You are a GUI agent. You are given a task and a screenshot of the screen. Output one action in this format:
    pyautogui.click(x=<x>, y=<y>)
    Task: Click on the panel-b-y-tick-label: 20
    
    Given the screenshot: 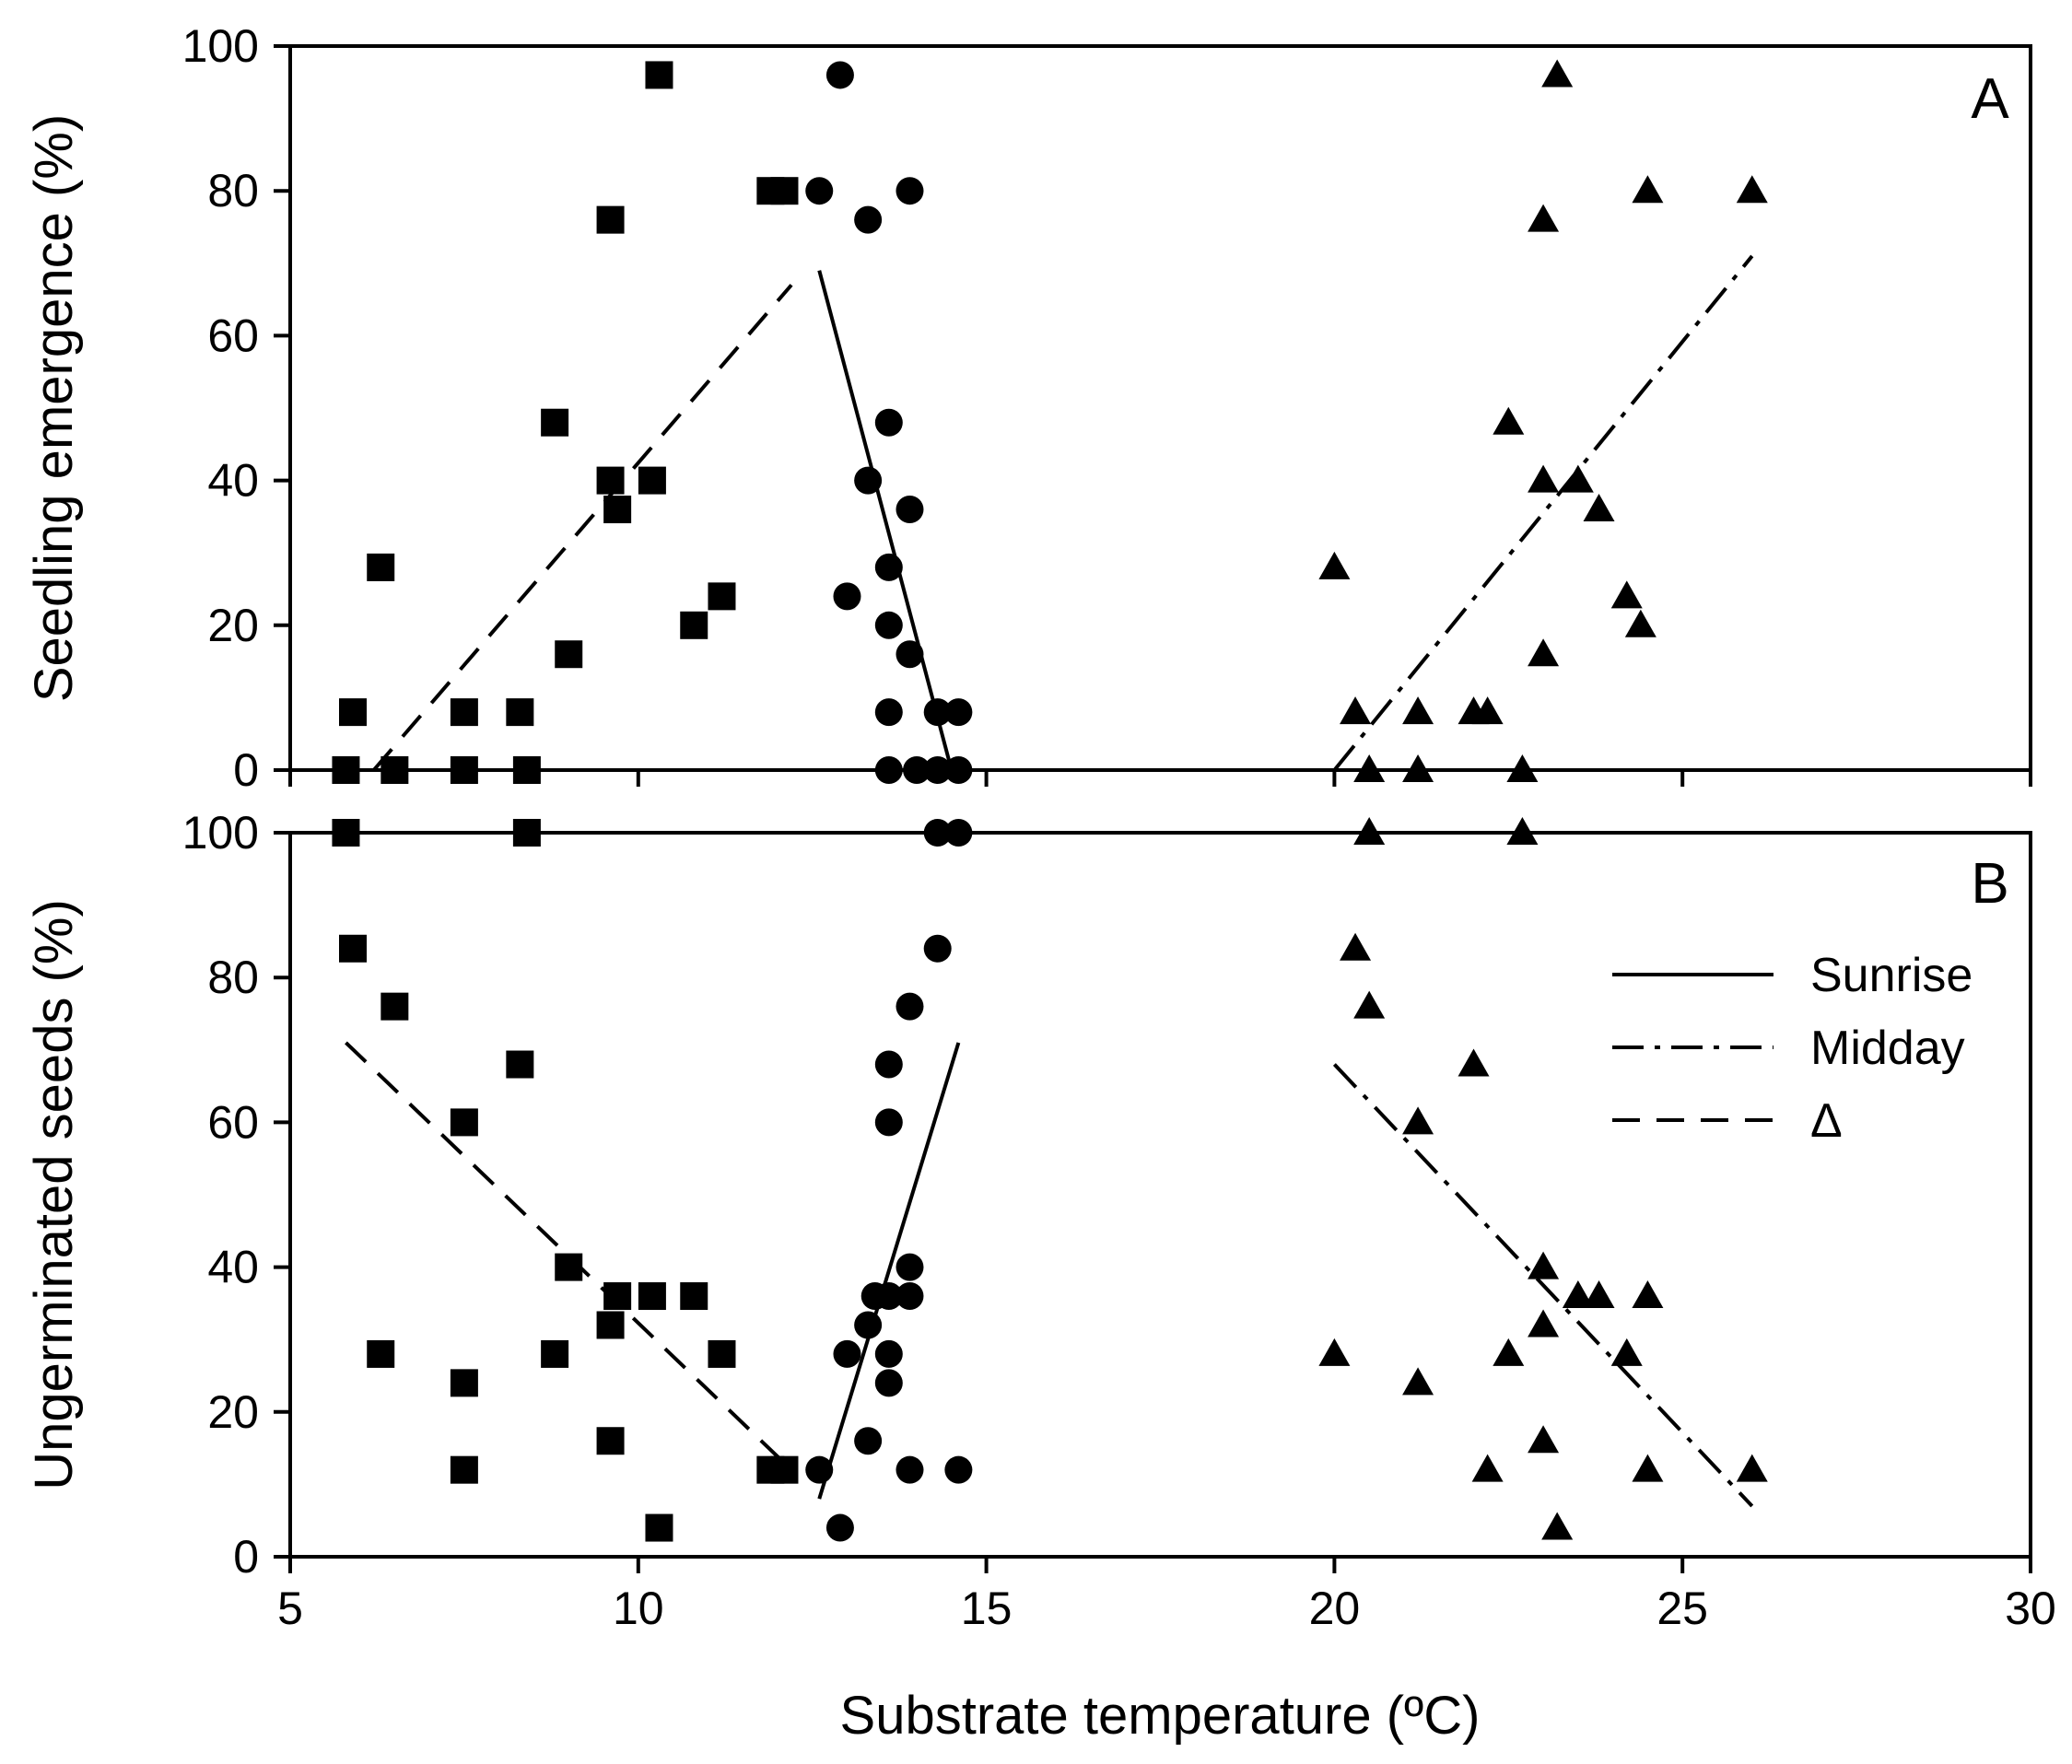 What is the action you would take?
    pyautogui.click(x=233, y=1412)
    